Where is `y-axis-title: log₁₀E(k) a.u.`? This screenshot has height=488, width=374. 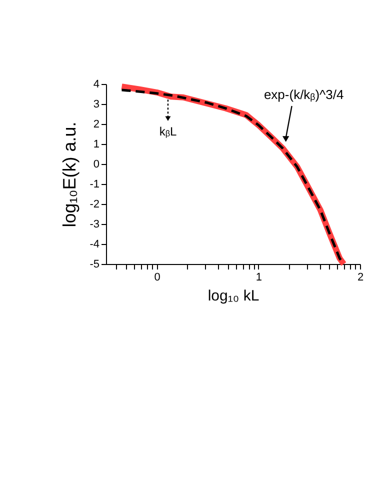 y-axis-title: log₁₀E(k) a.u. is located at coordinates (70, 175).